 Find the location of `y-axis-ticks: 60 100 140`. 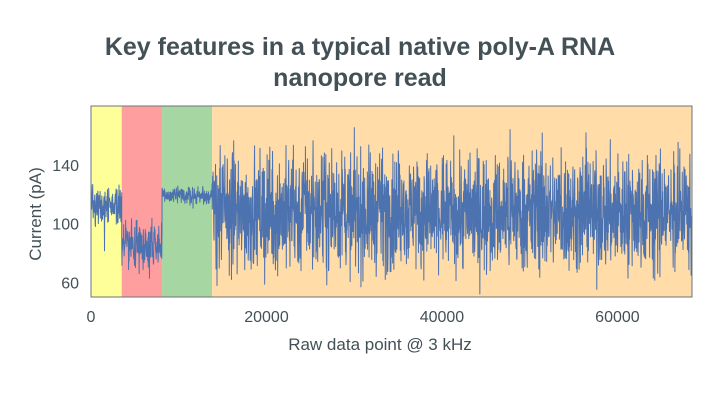

y-axis-ticks: 60 100 140 is located at coordinates (65, 225).